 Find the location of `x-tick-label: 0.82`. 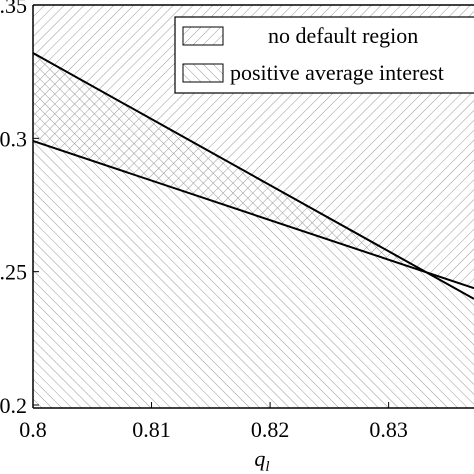

x-tick-label: 0.82 is located at coordinates (270, 429).